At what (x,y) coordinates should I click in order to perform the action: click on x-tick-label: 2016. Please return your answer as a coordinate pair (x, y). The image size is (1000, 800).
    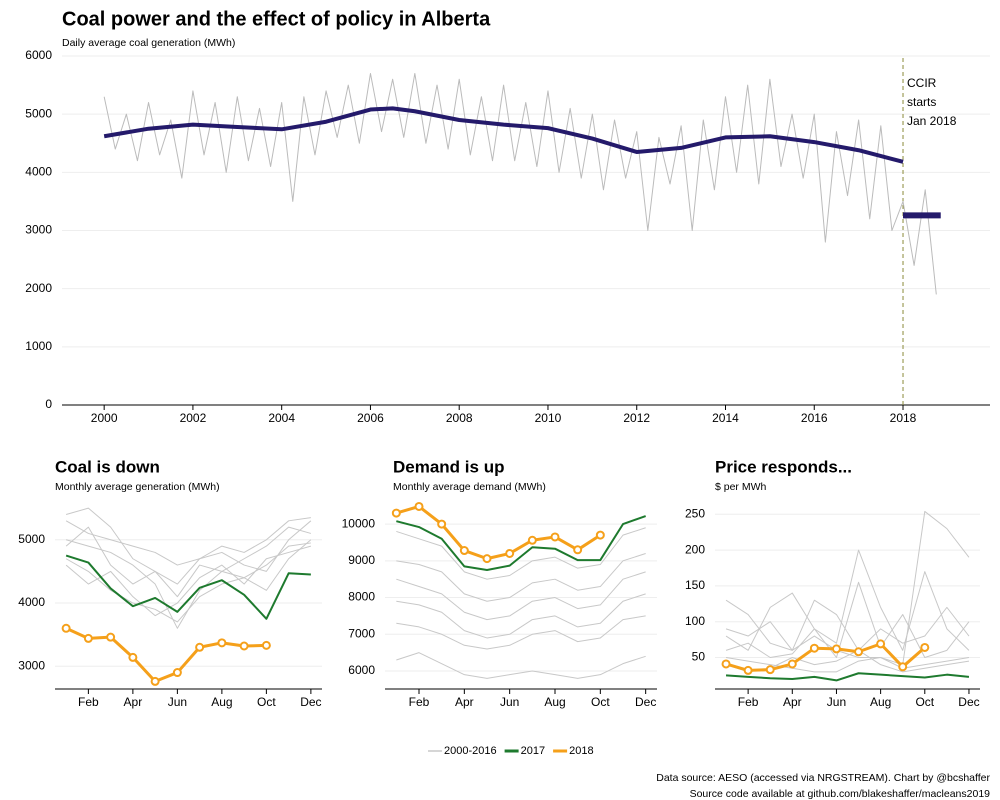
    Looking at the image, I should click on (814, 418).